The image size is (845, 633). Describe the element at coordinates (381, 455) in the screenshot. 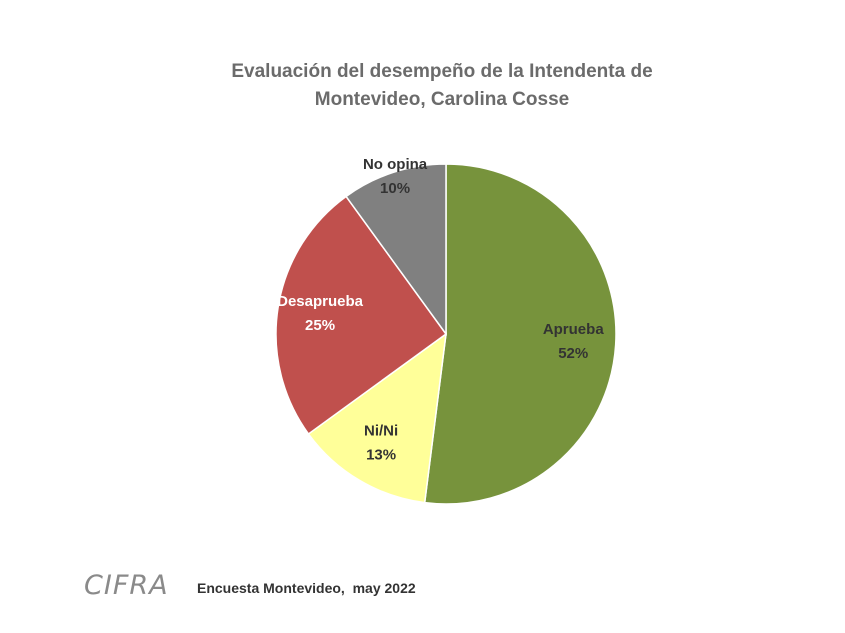

I see `slice-value-label: 13%` at that location.